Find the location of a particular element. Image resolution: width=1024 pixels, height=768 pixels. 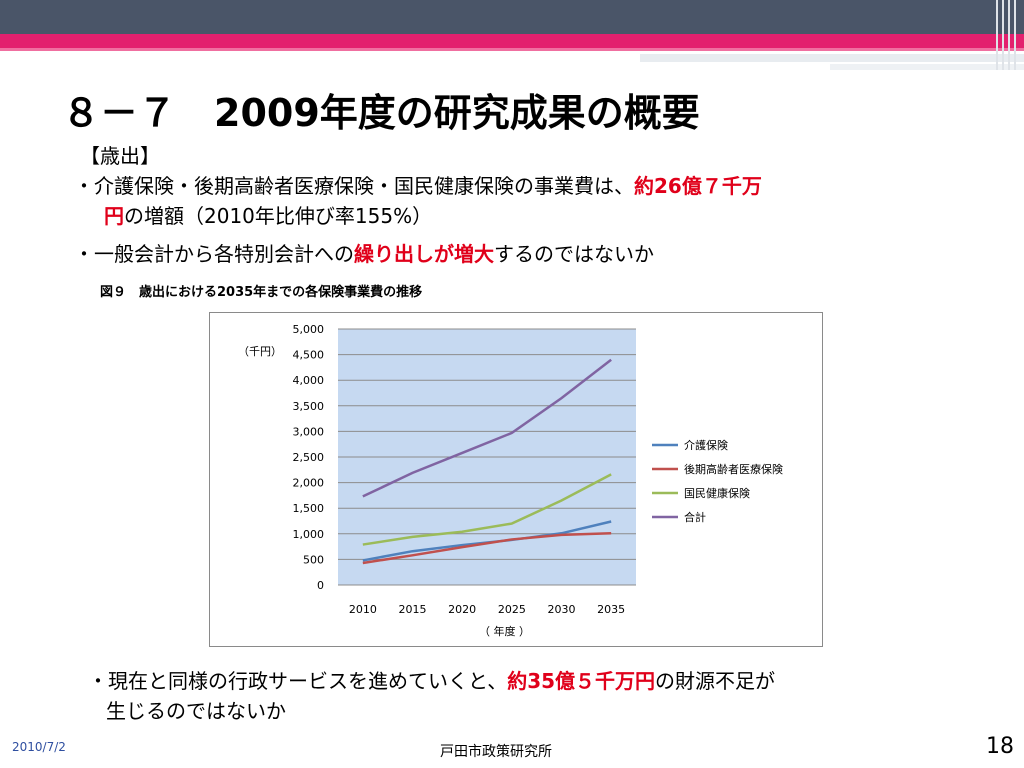

section-label: 【歳出】 is located at coordinates (120, 156).